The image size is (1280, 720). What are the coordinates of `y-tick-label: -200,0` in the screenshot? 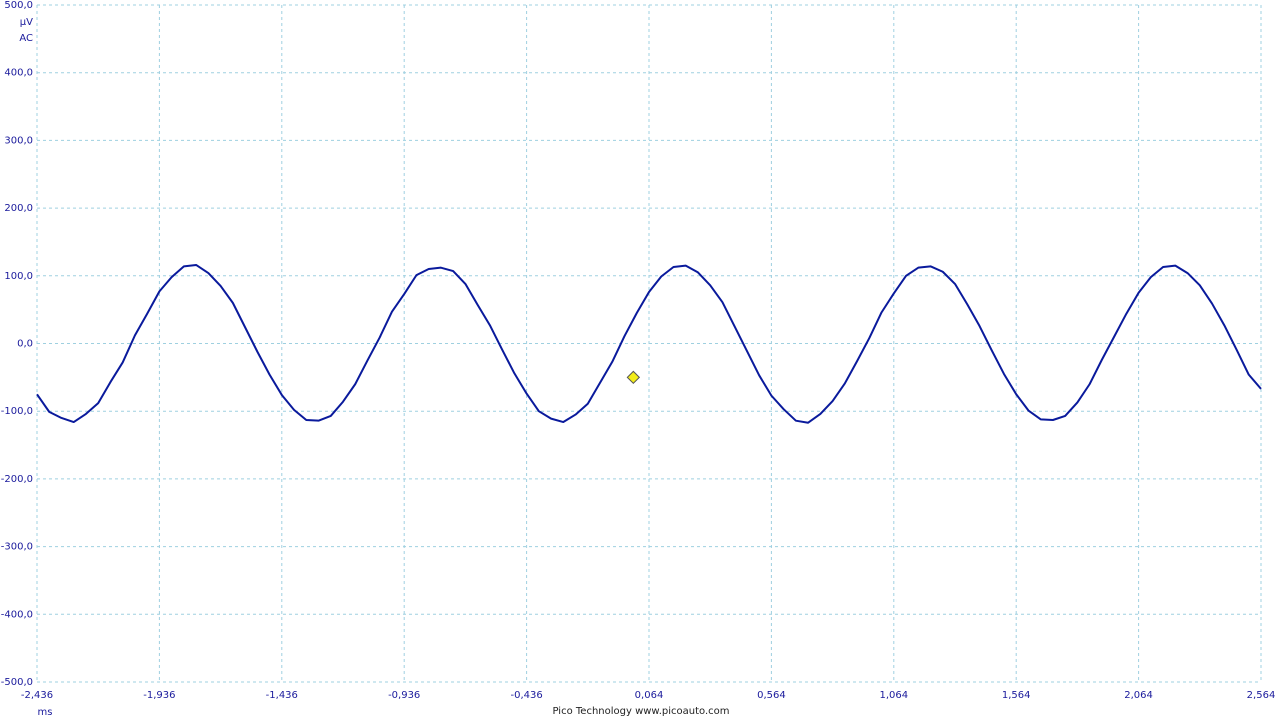 It's located at (17, 479).